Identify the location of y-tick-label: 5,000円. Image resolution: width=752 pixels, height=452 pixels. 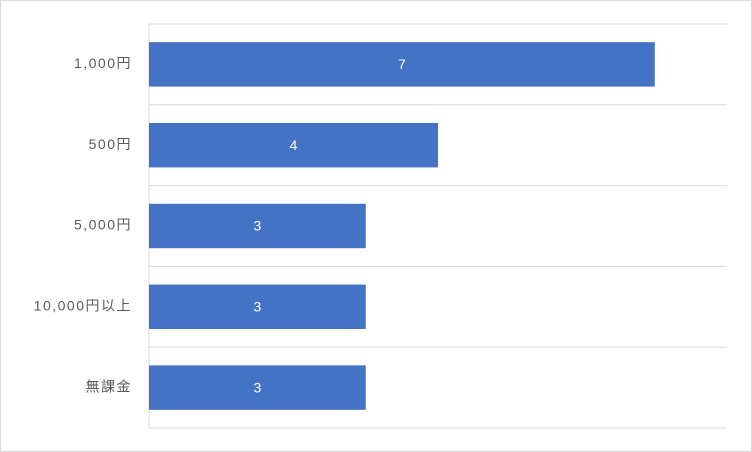
(103, 225).